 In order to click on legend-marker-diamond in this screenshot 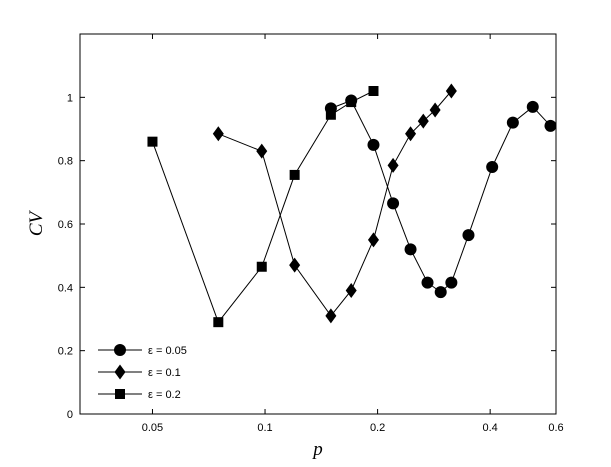, I will do `click(120, 372)`.